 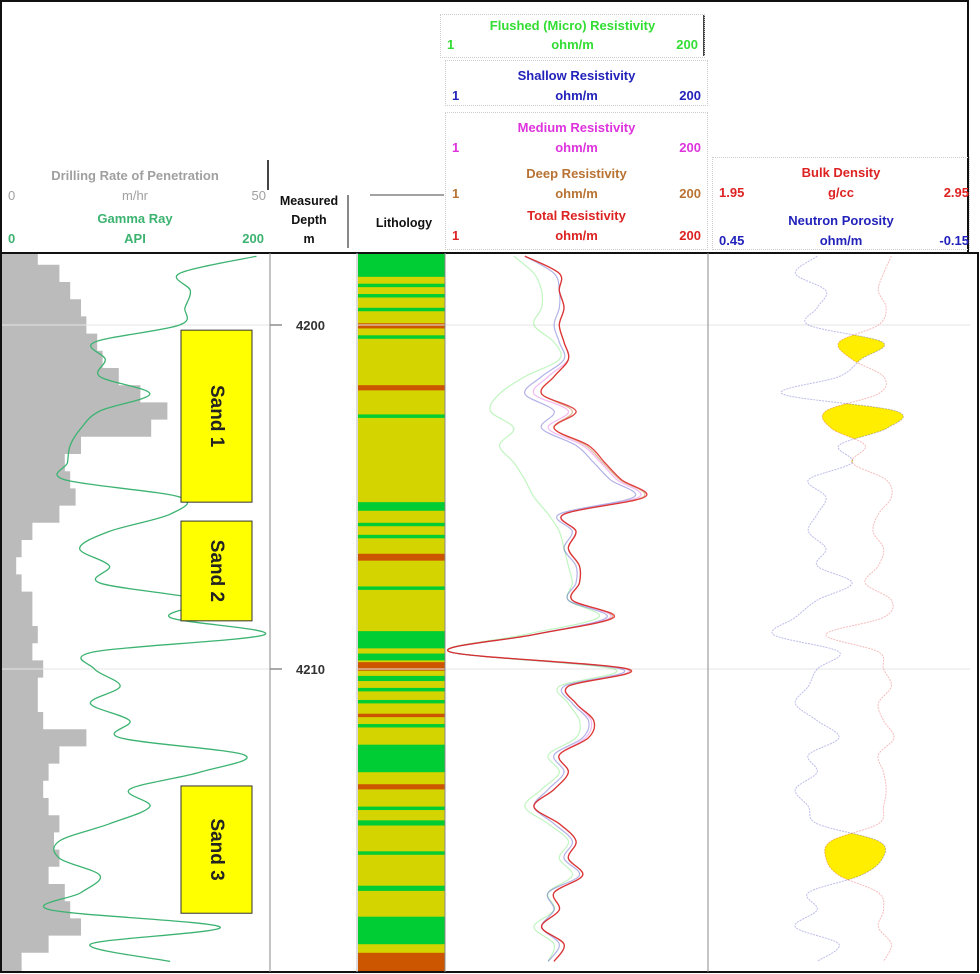 What do you see at coordinates (840, 192) in the screenshot?
I see `density-unit: g/cc` at bounding box center [840, 192].